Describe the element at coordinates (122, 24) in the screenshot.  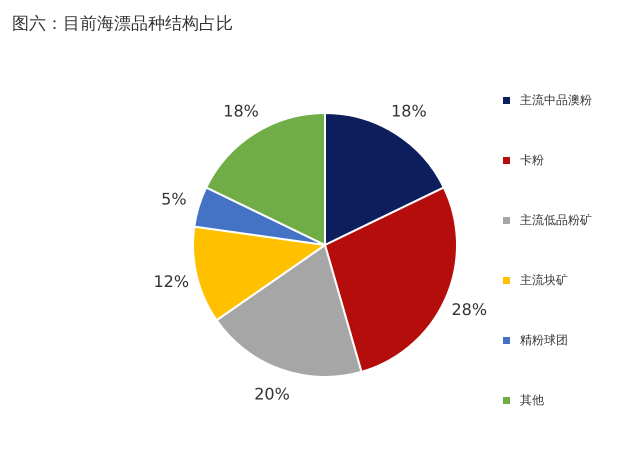
I see `chart-title: 图六：目前海漂品种结构占比` at that location.